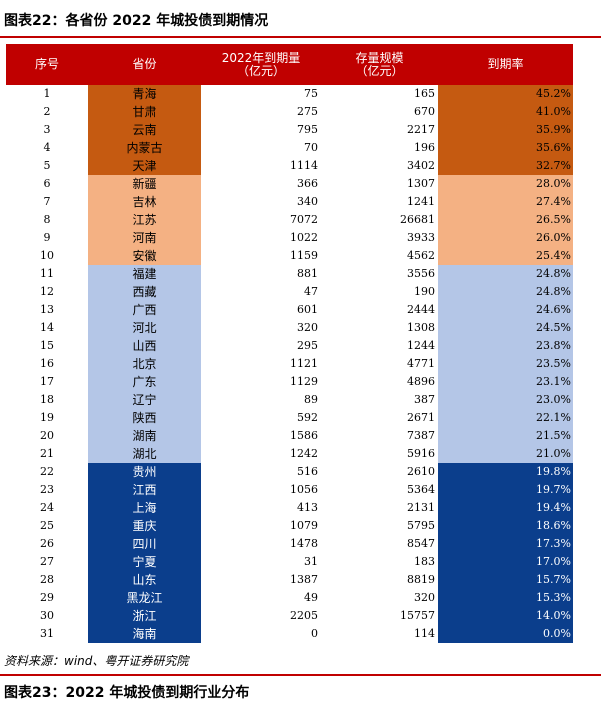  Describe the element at coordinates (144, 64) in the screenshot. I see `header-province: 省份` at that location.